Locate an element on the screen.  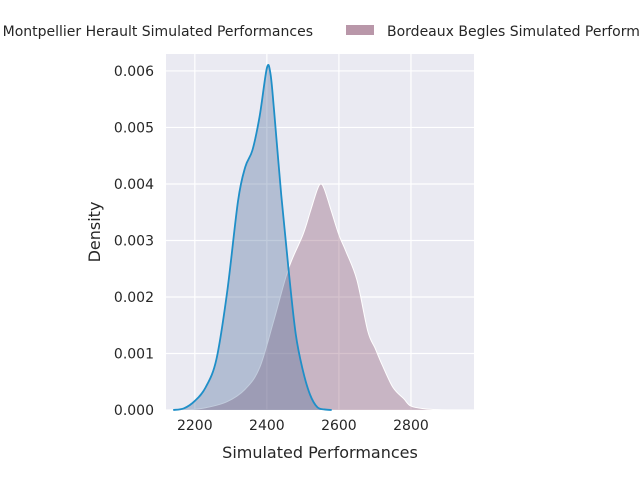
y-tick-label: 0.005 is located at coordinates (134, 128).